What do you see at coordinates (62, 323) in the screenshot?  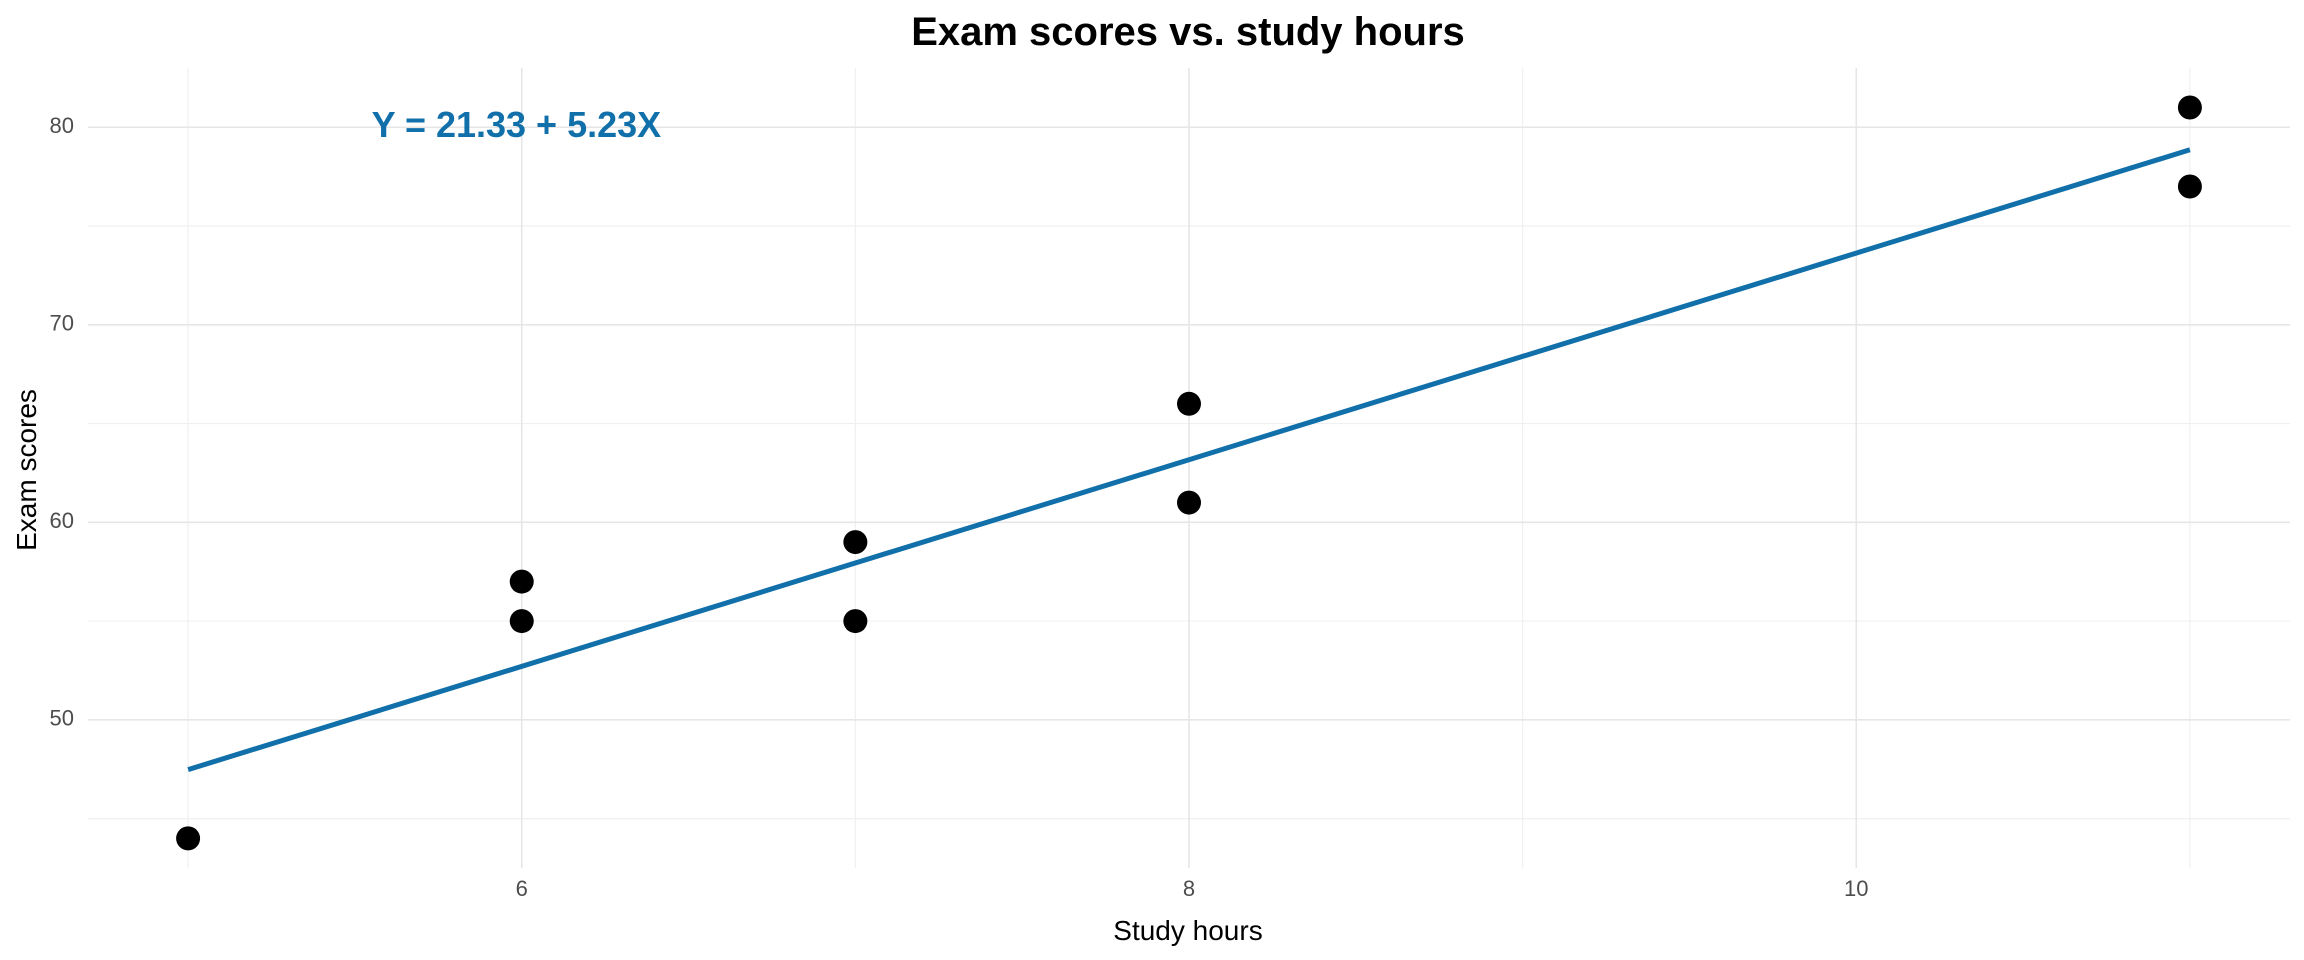 I see `y-tick-label: 70` at bounding box center [62, 323].